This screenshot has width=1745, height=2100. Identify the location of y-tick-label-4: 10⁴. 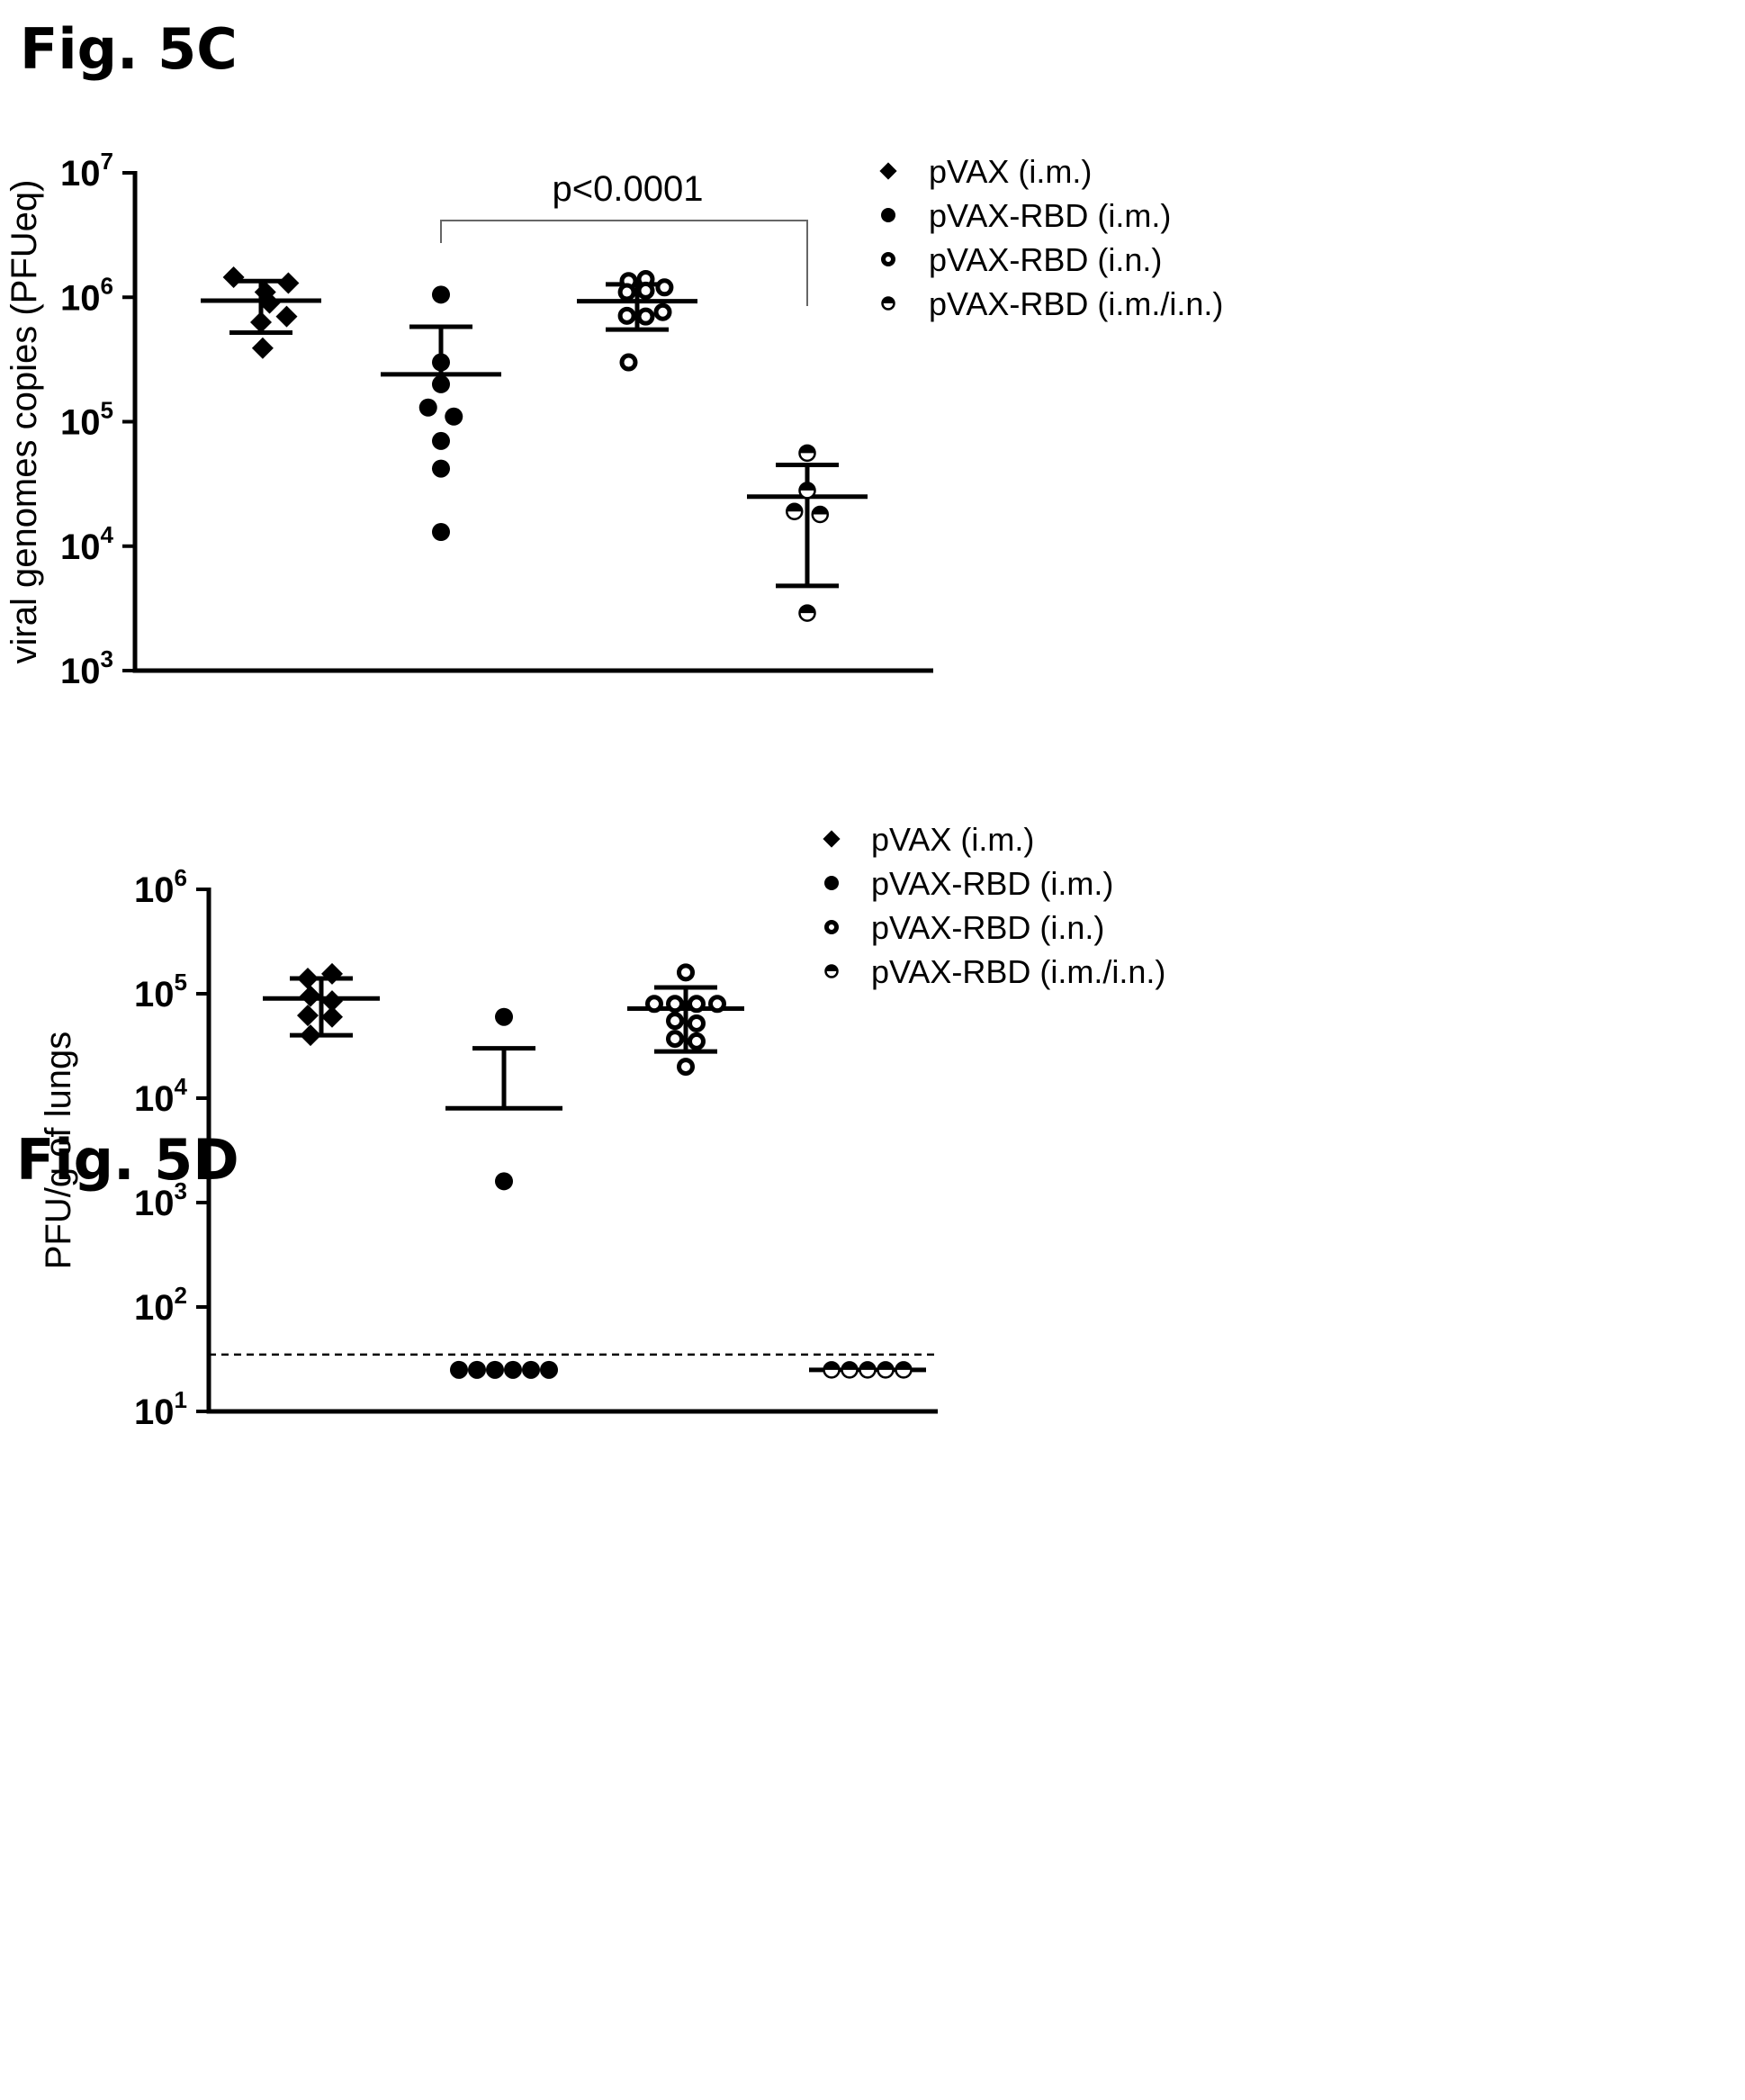
(87, 544).